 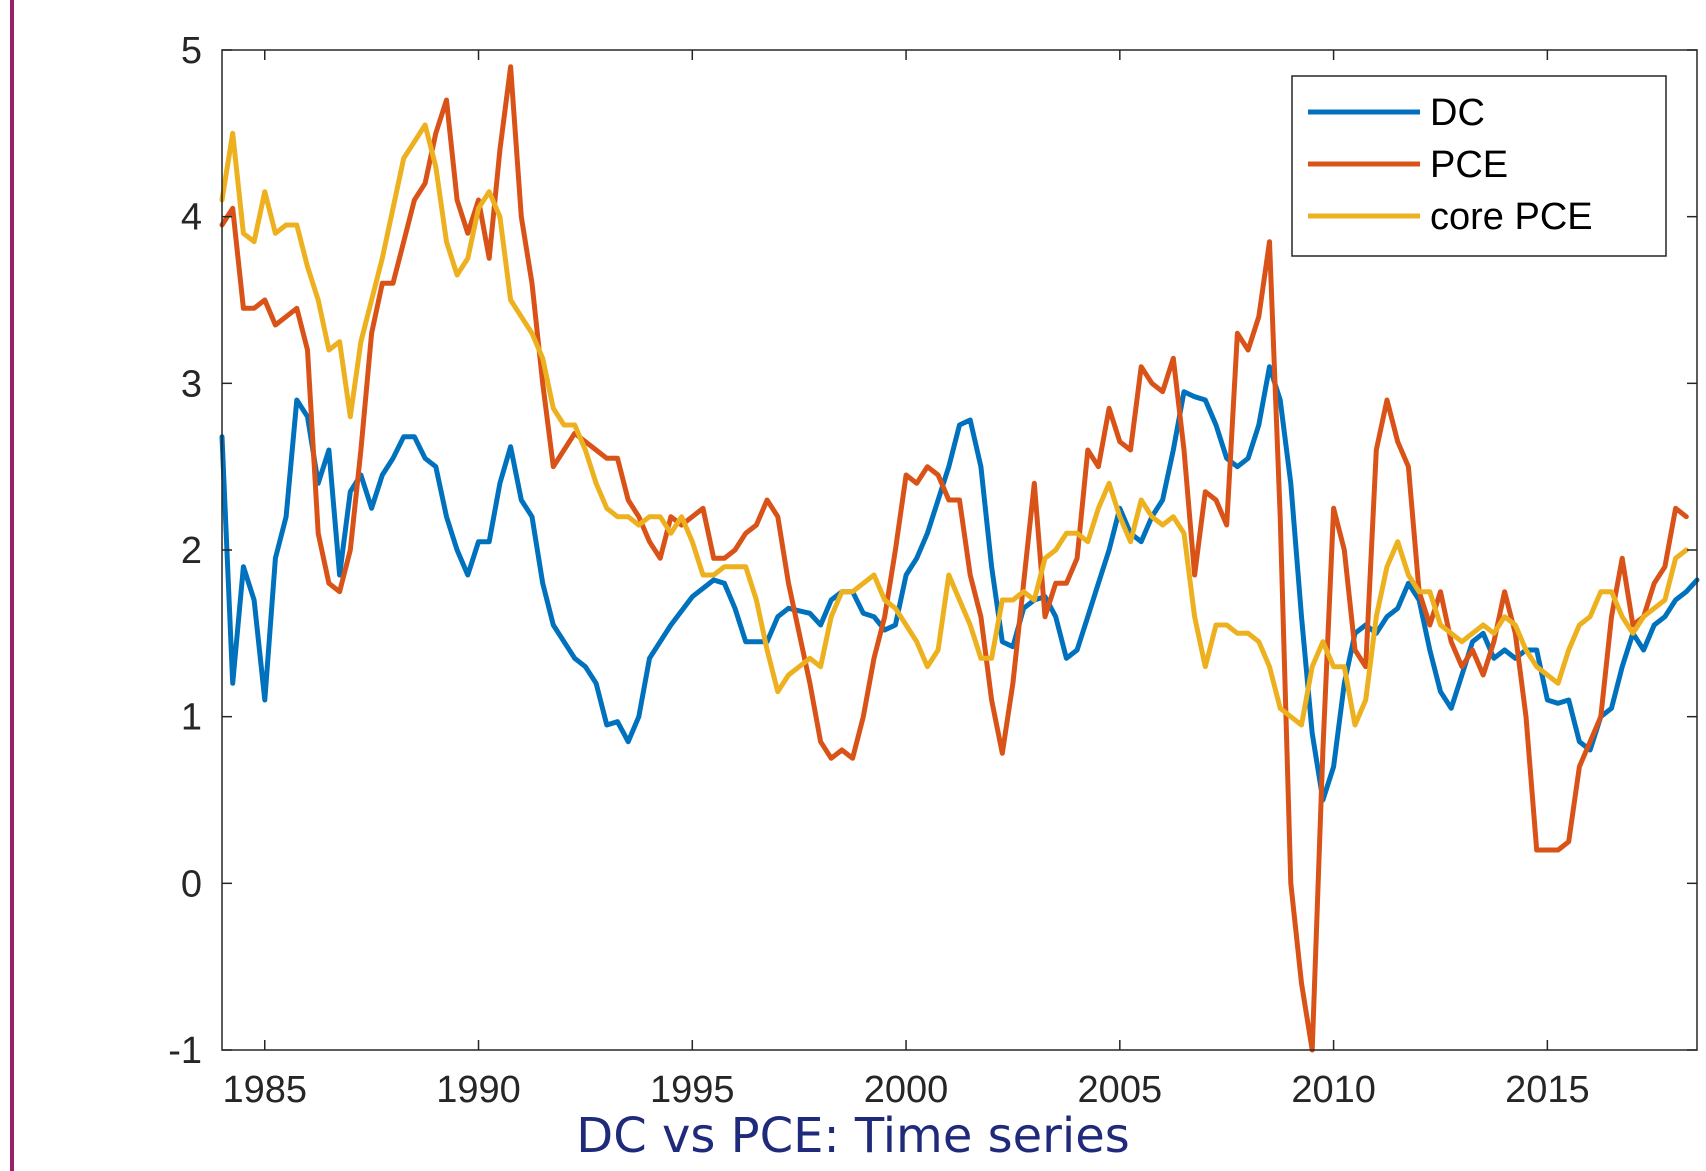 I want to click on x-tick-label: 2005, so click(x=1120, y=1090).